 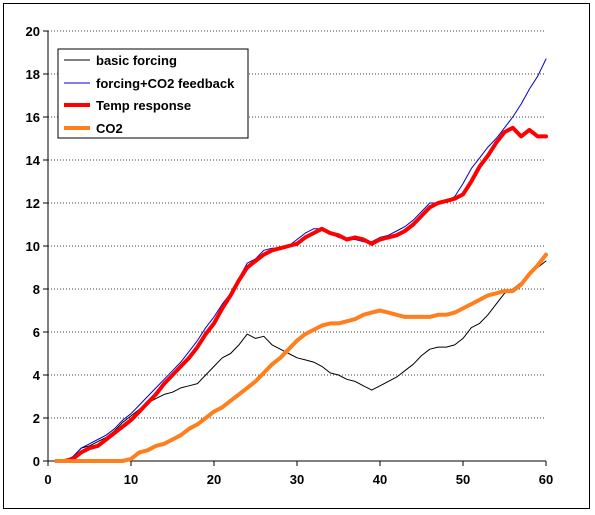 What do you see at coordinates (36, 289) in the screenshot?
I see `y-tick-label: 8` at bounding box center [36, 289].